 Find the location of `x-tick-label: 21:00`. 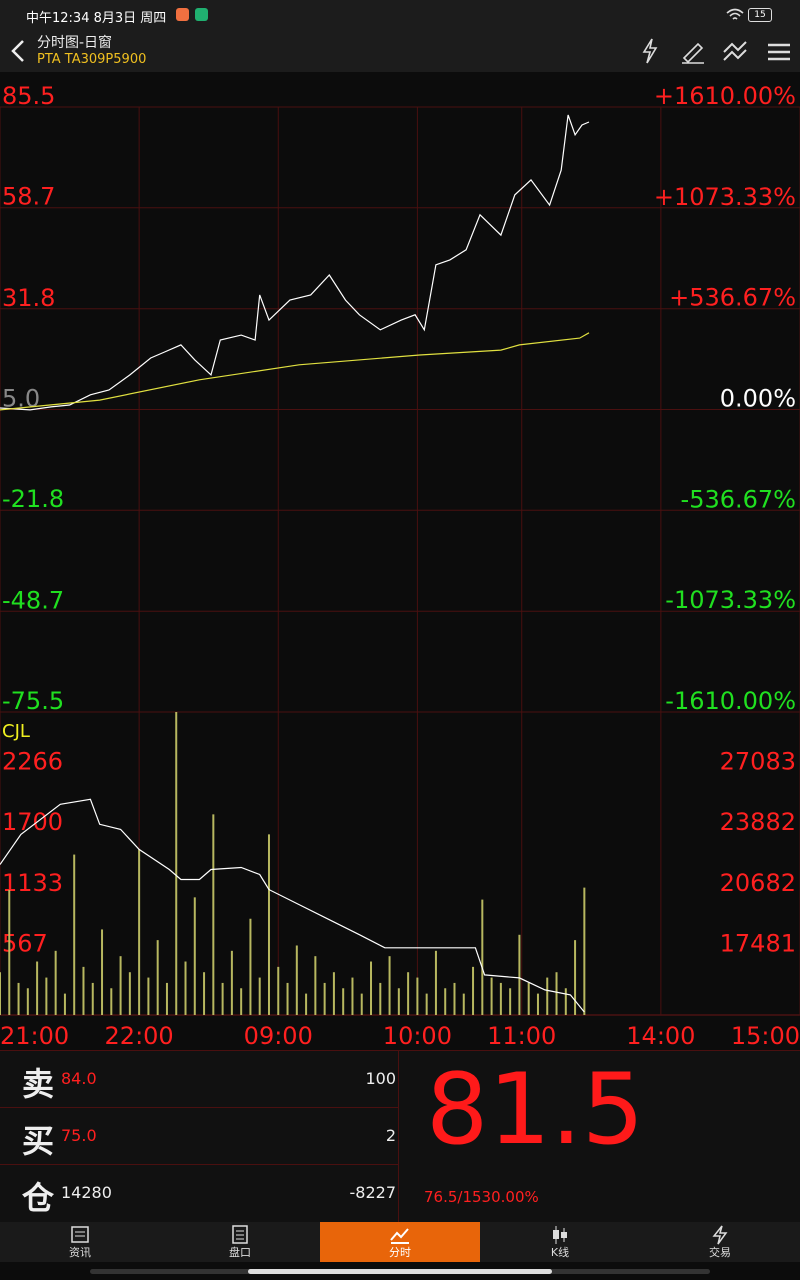

x-tick-label: 21:00 is located at coordinates (34, 1036).